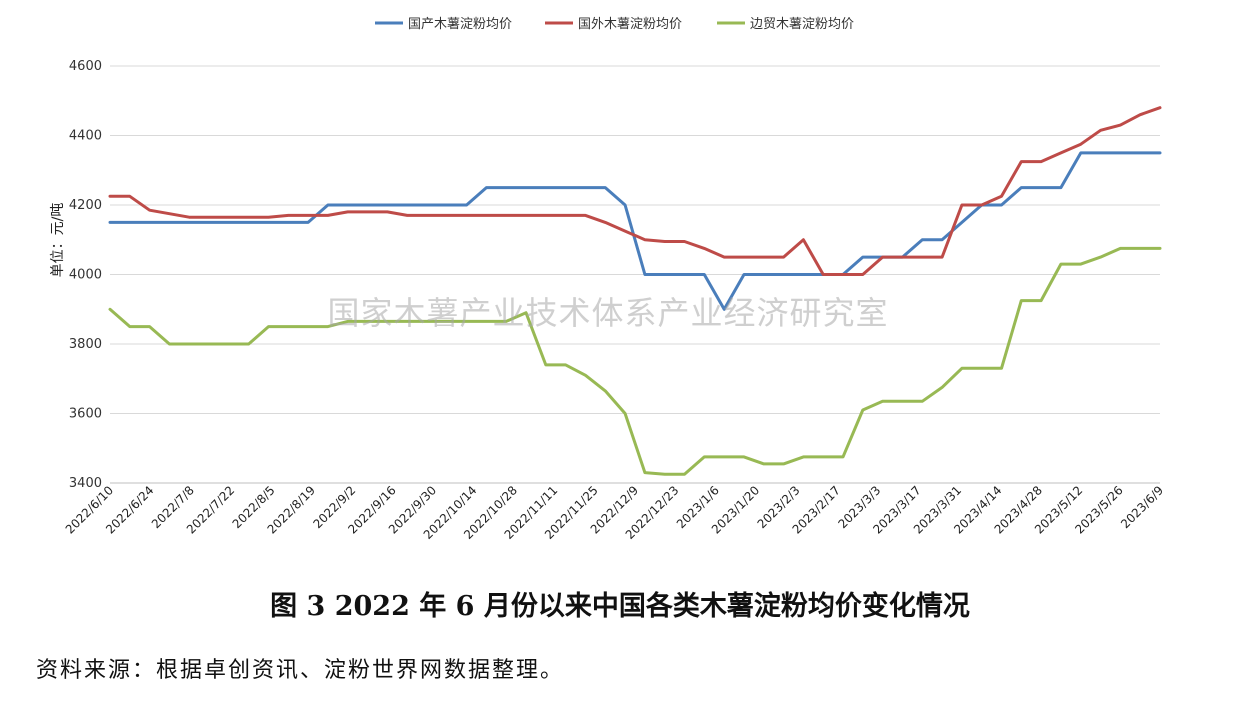 The width and height of the screenshot is (1240, 703). I want to click on y-axis-label-text: 单位：元/吨, so click(58, 240).